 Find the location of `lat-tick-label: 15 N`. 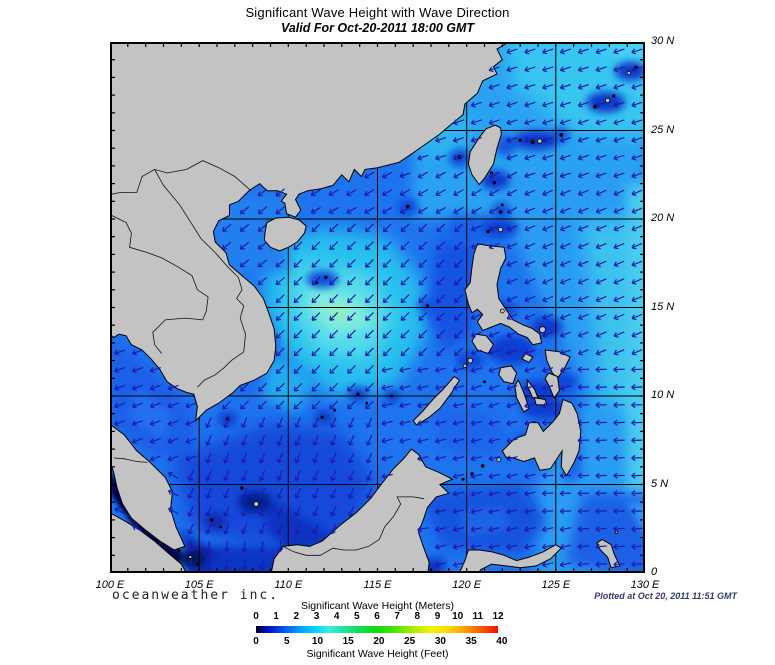

lat-tick-label: 15 N is located at coordinates (663, 306).